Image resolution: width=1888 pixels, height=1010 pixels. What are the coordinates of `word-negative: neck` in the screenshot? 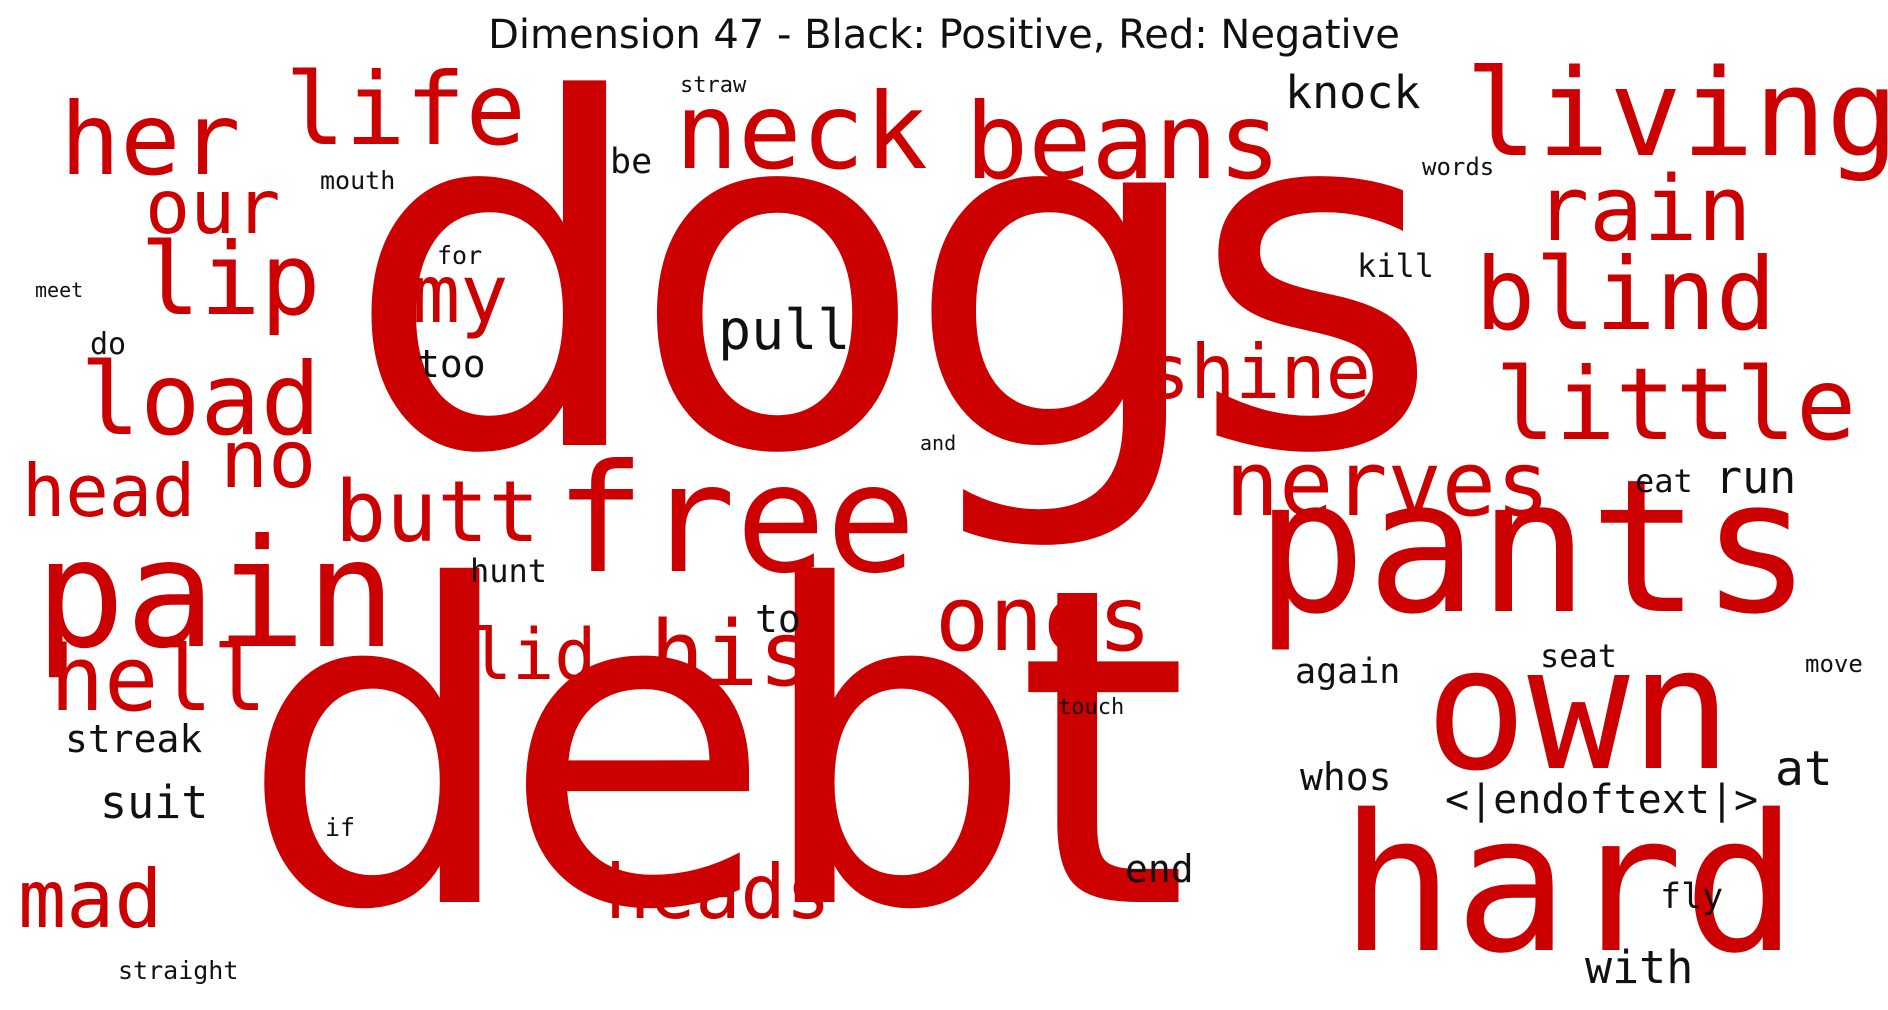 It's located at (801, 132).